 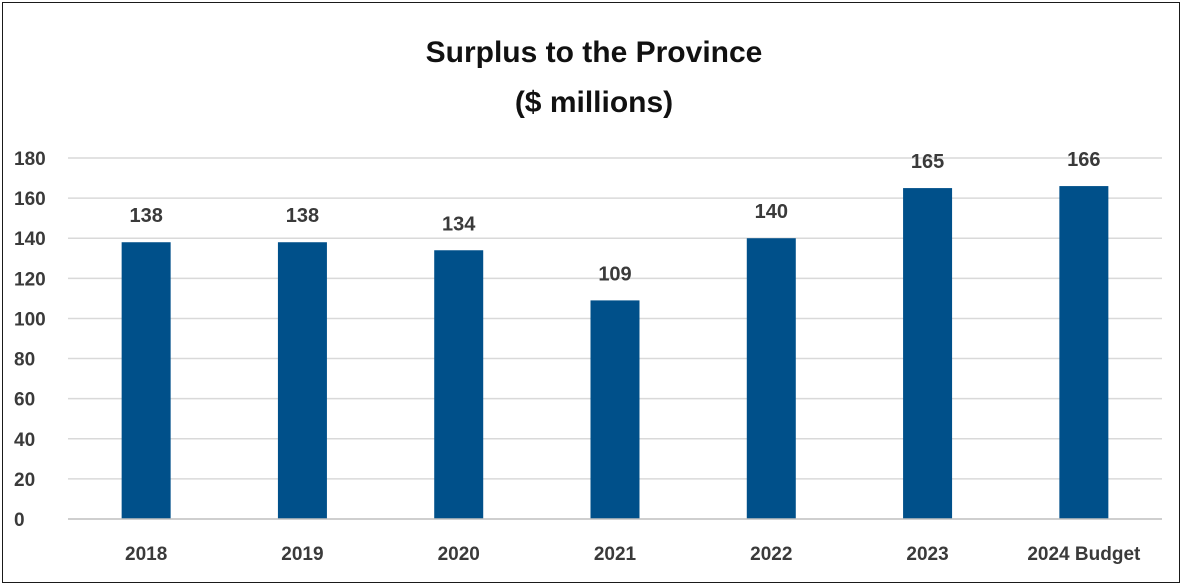 I want to click on data-label: 166, so click(x=1083, y=160).